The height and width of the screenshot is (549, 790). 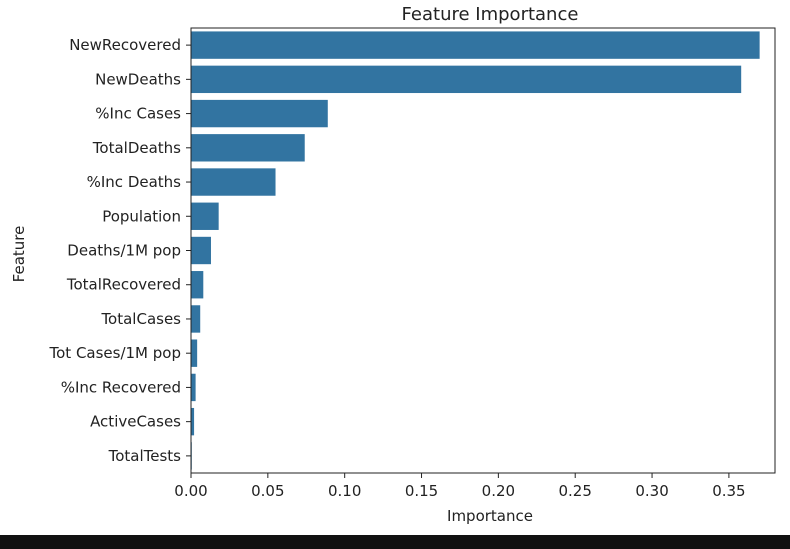 I want to click on y-tick-label-0: NewRecovered, so click(x=125, y=45).